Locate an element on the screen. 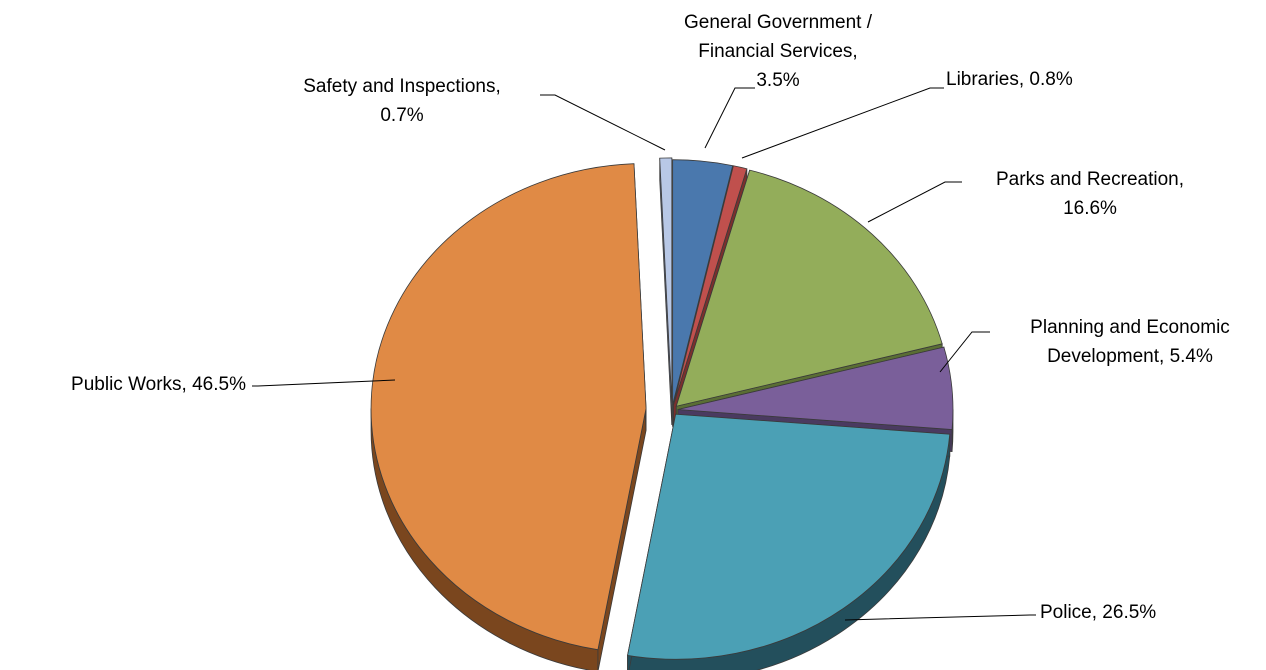 Image resolution: width=1266 pixels, height=670 pixels. data-label-planning-and-economic-development: Planning and Economic Development, 5.4% is located at coordinates (1130, 342).